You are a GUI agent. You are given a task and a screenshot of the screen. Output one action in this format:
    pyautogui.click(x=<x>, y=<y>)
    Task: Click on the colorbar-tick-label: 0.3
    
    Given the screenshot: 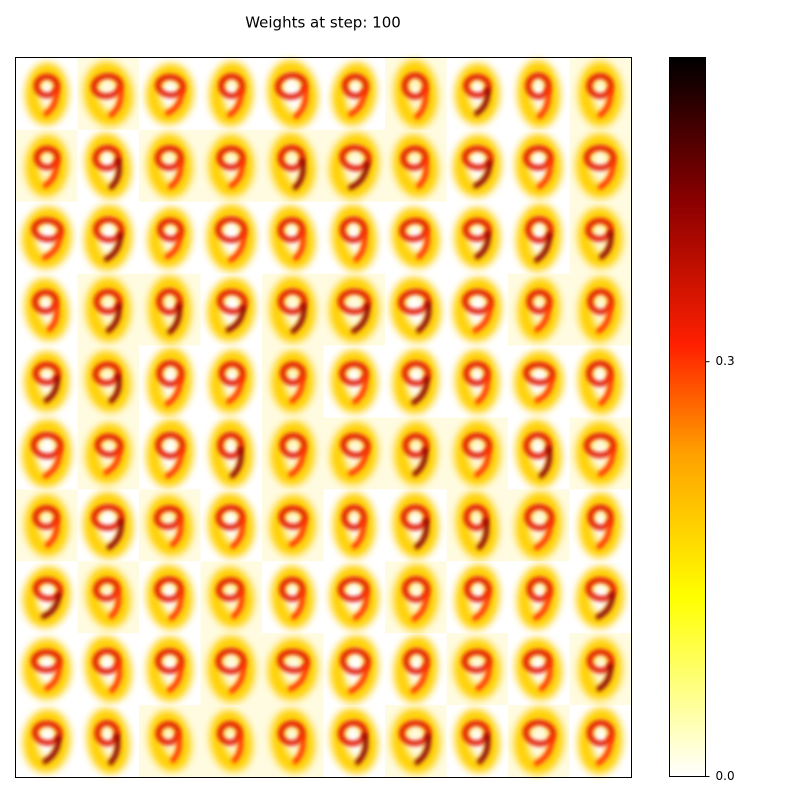 What is the action you would take?
    pyautogui.click(x=725, y=361)
    